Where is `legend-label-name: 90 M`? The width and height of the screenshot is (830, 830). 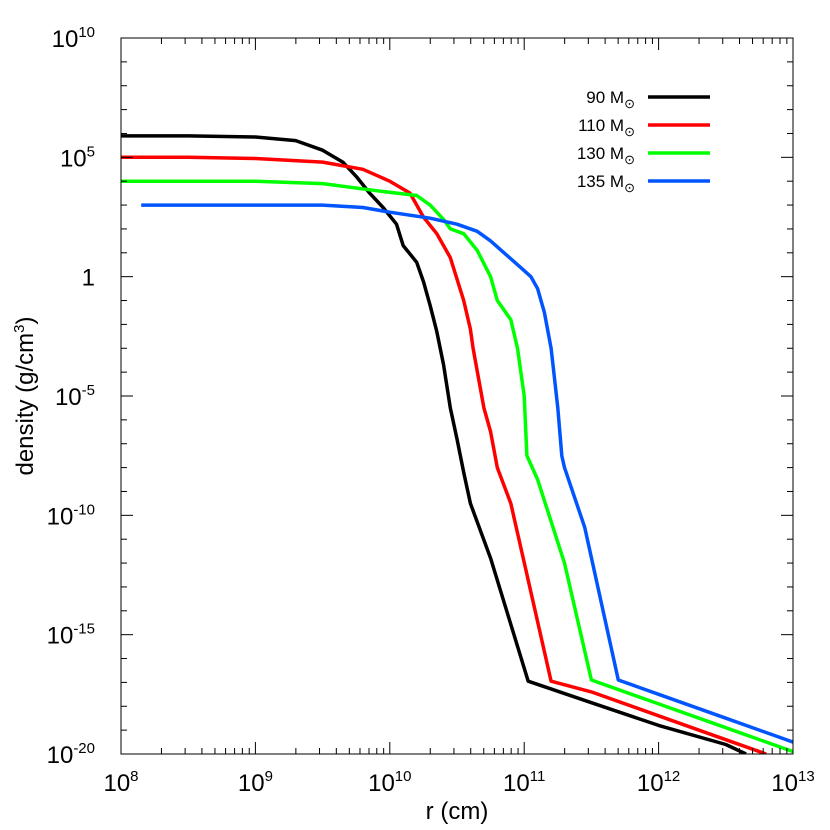 legend-label-name: 90 M is located at coordinates (605, 97).